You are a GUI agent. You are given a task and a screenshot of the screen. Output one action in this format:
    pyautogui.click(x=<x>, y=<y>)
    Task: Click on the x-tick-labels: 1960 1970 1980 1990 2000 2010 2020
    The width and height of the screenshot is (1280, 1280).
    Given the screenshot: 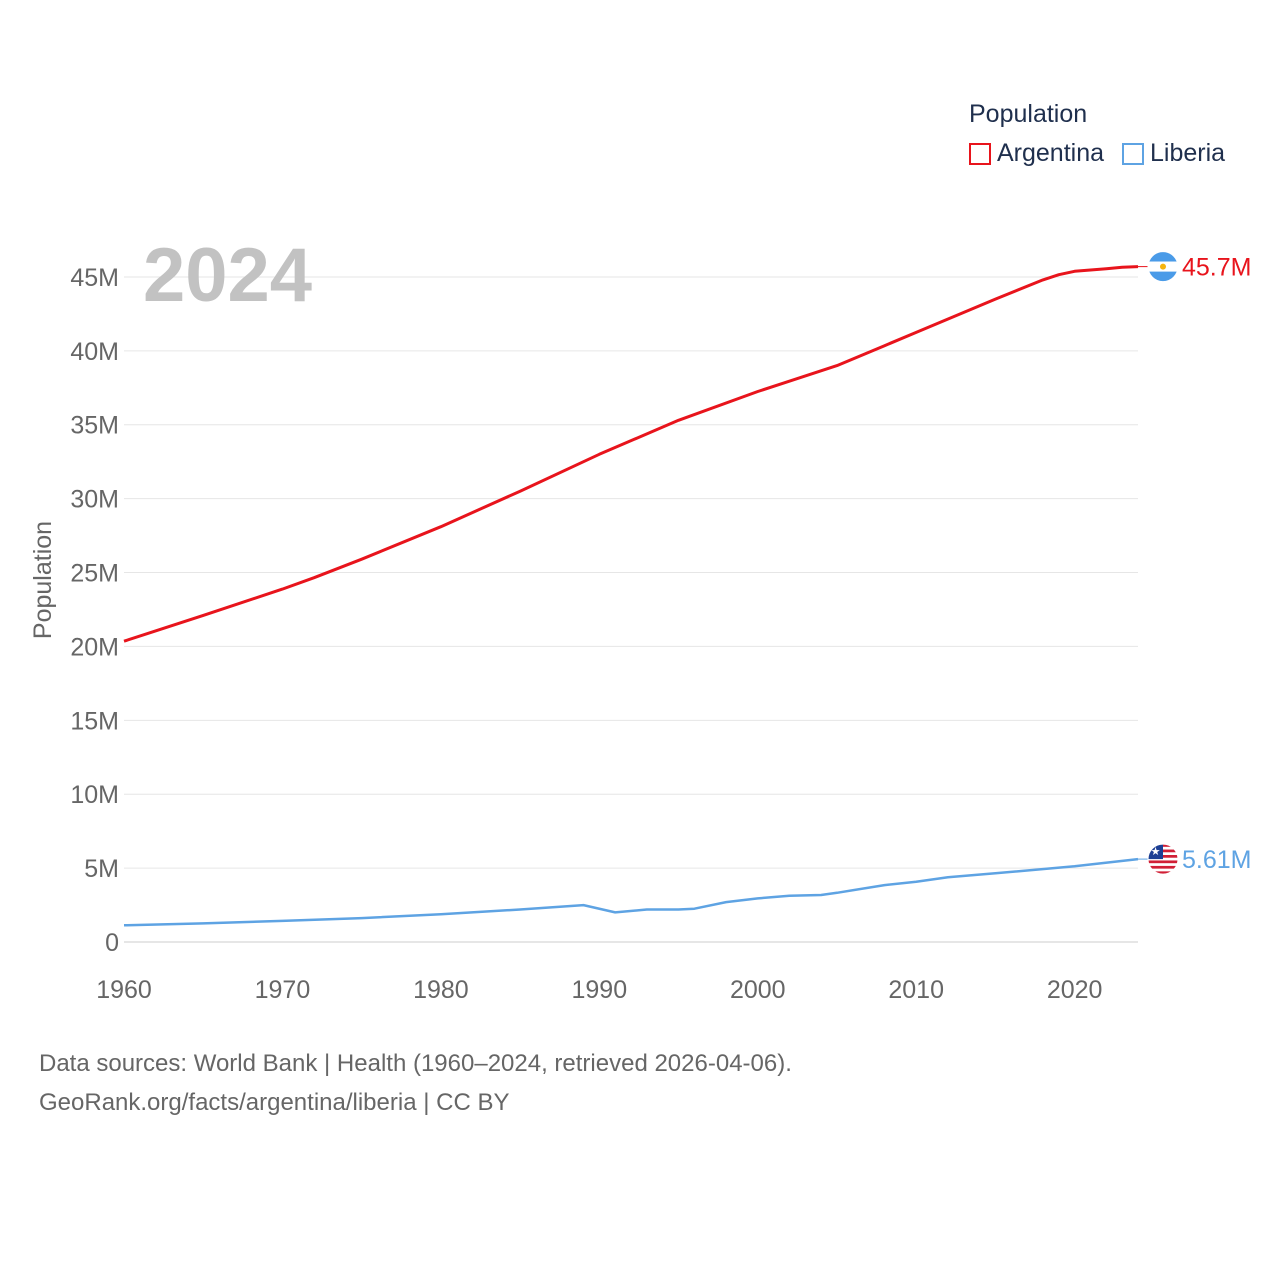 What is the action you would take?
    pyautogui.click(x=599, y=990)
    